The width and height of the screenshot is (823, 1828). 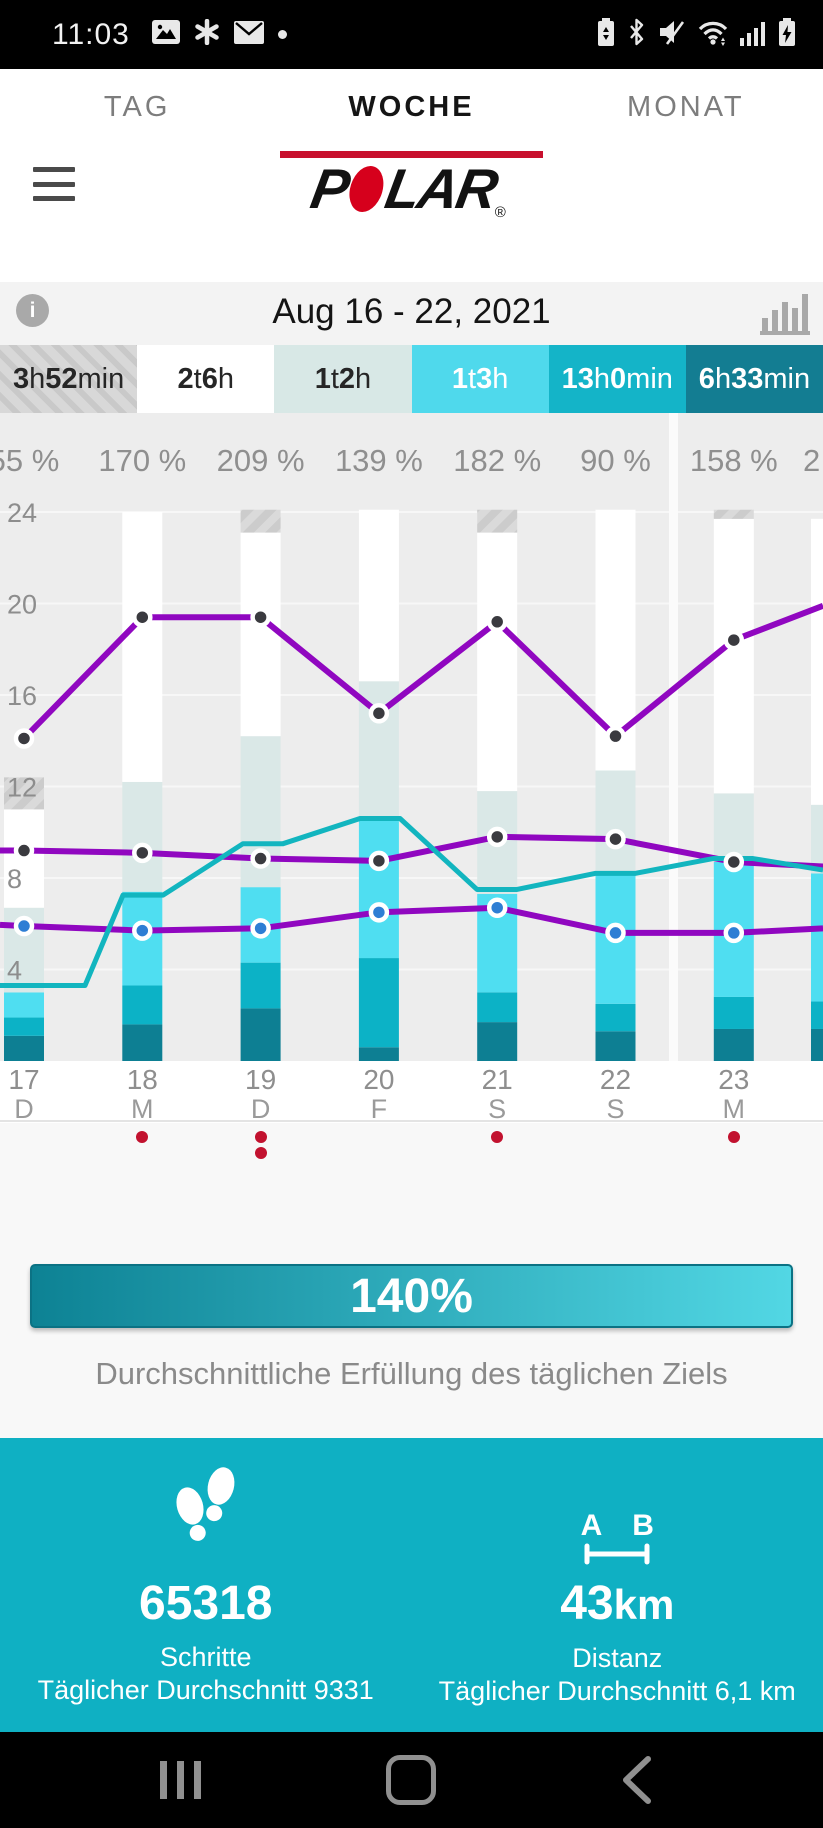 What do you see at coordinates (672, 34) in the screenshot?
I see `volume-muted-icon` at bounding box center [672, 34].